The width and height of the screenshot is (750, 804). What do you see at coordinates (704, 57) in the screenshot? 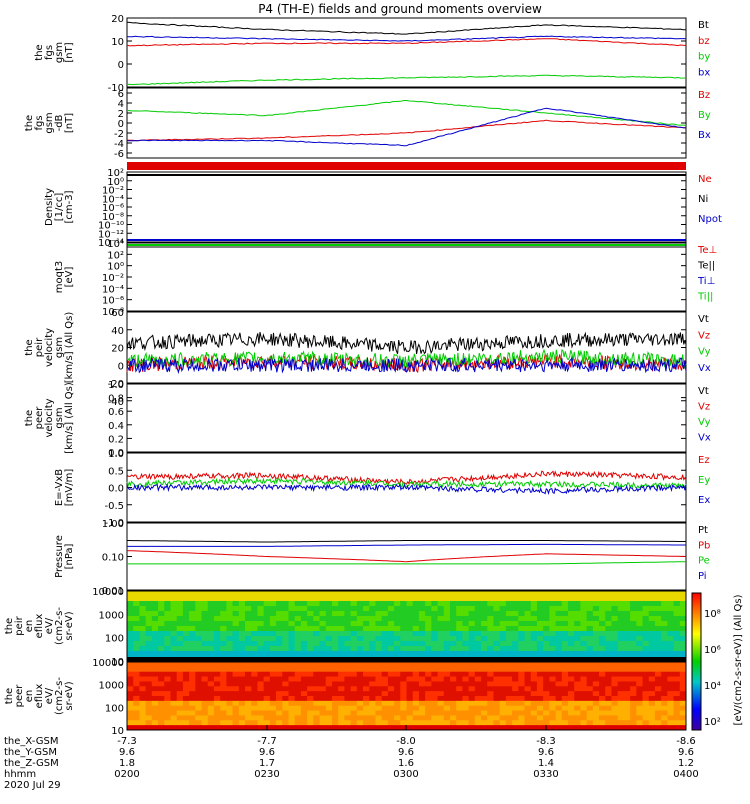
I see `legend-fgs-by: by` at bounding box center [704, 57].